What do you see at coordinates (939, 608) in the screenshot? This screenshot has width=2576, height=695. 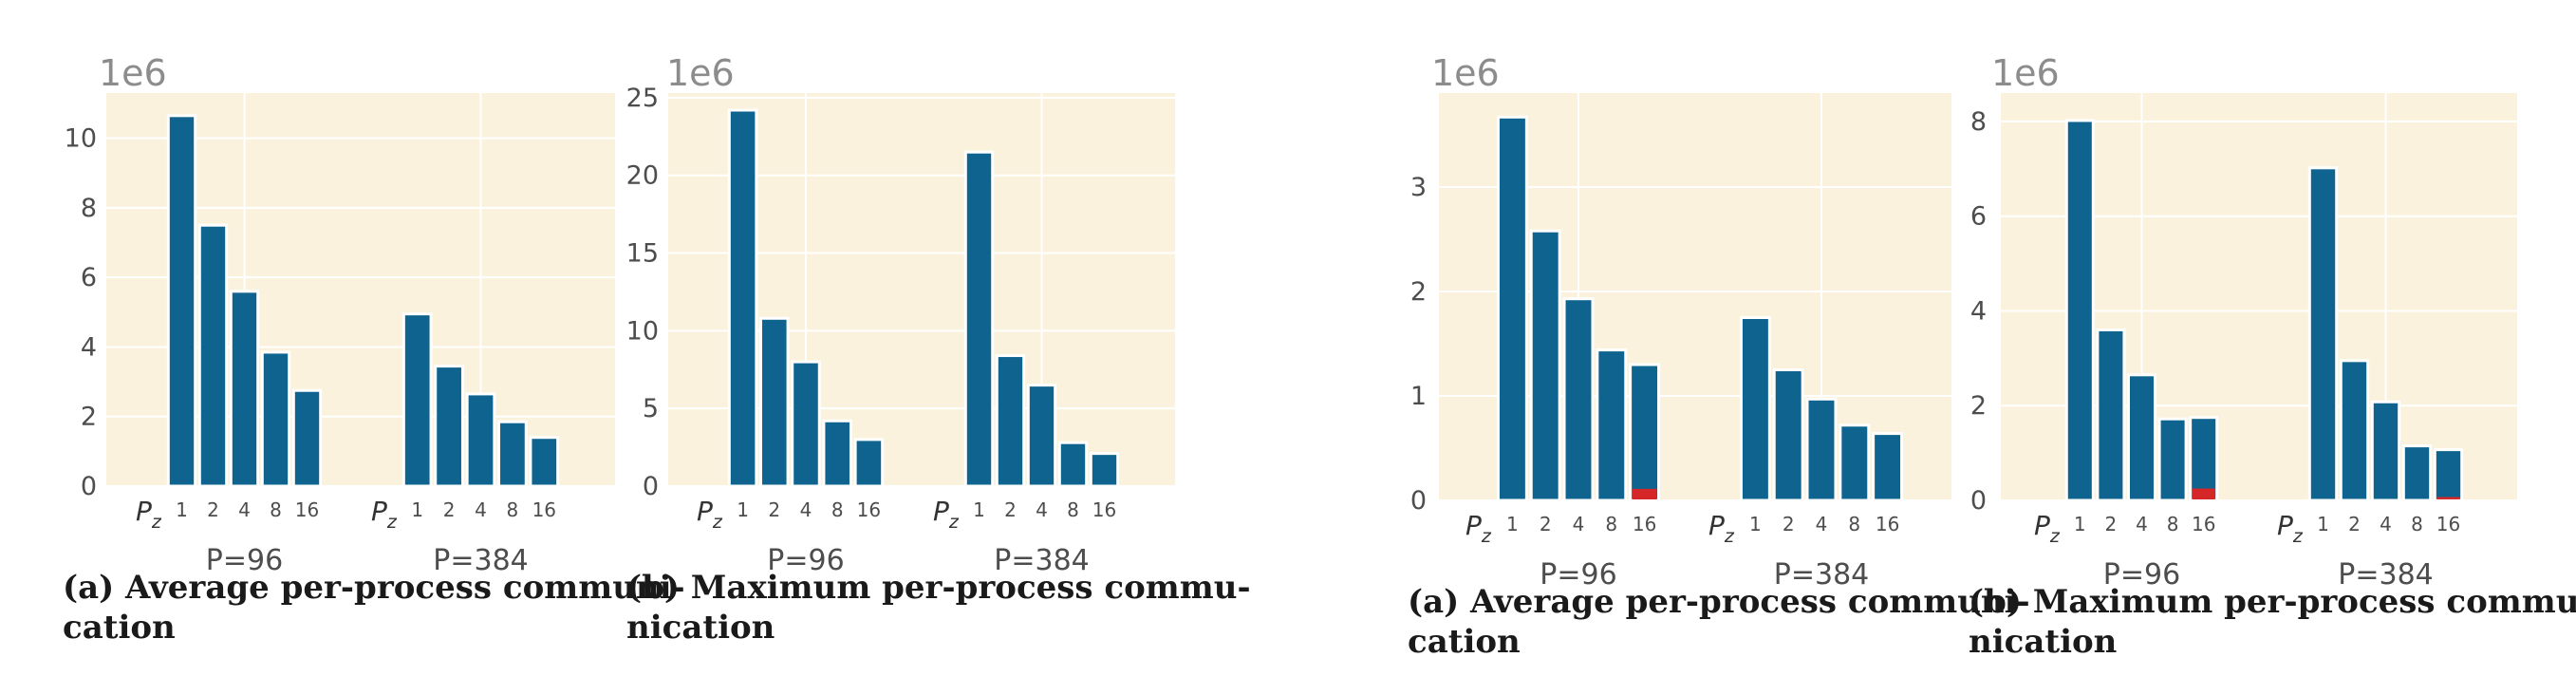 I see `caption-left-b: (b) Maximum per-process commu- nication` at bounding box center [939, 608].